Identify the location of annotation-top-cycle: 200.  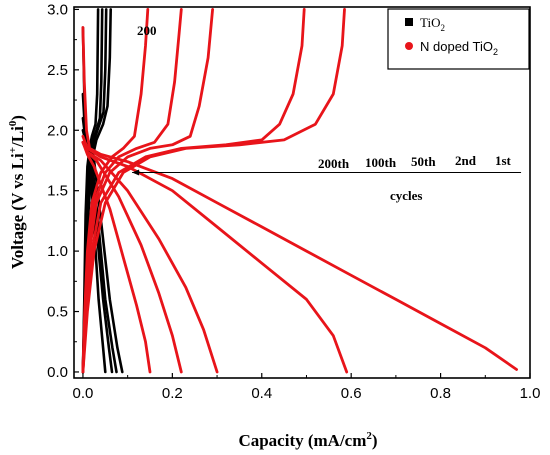
(147, 30).